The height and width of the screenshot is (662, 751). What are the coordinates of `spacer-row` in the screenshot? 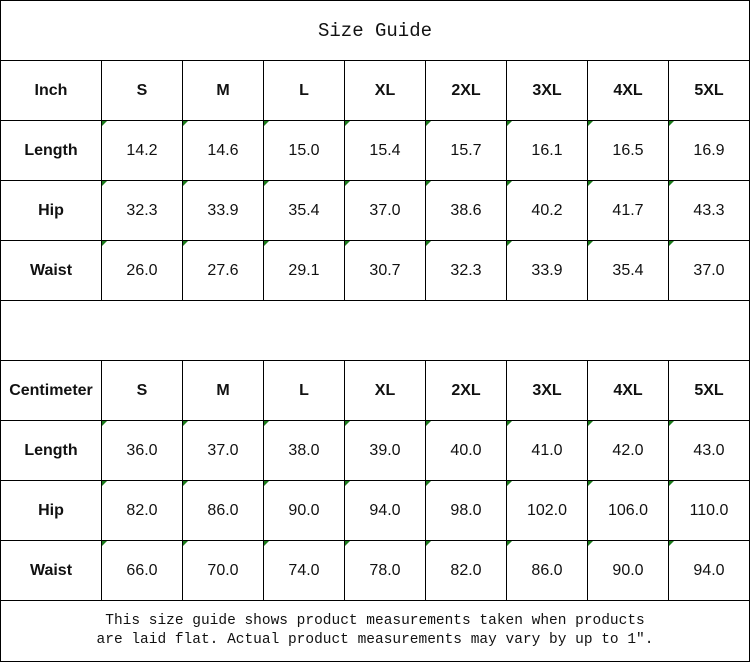 It's located at (375, 330).